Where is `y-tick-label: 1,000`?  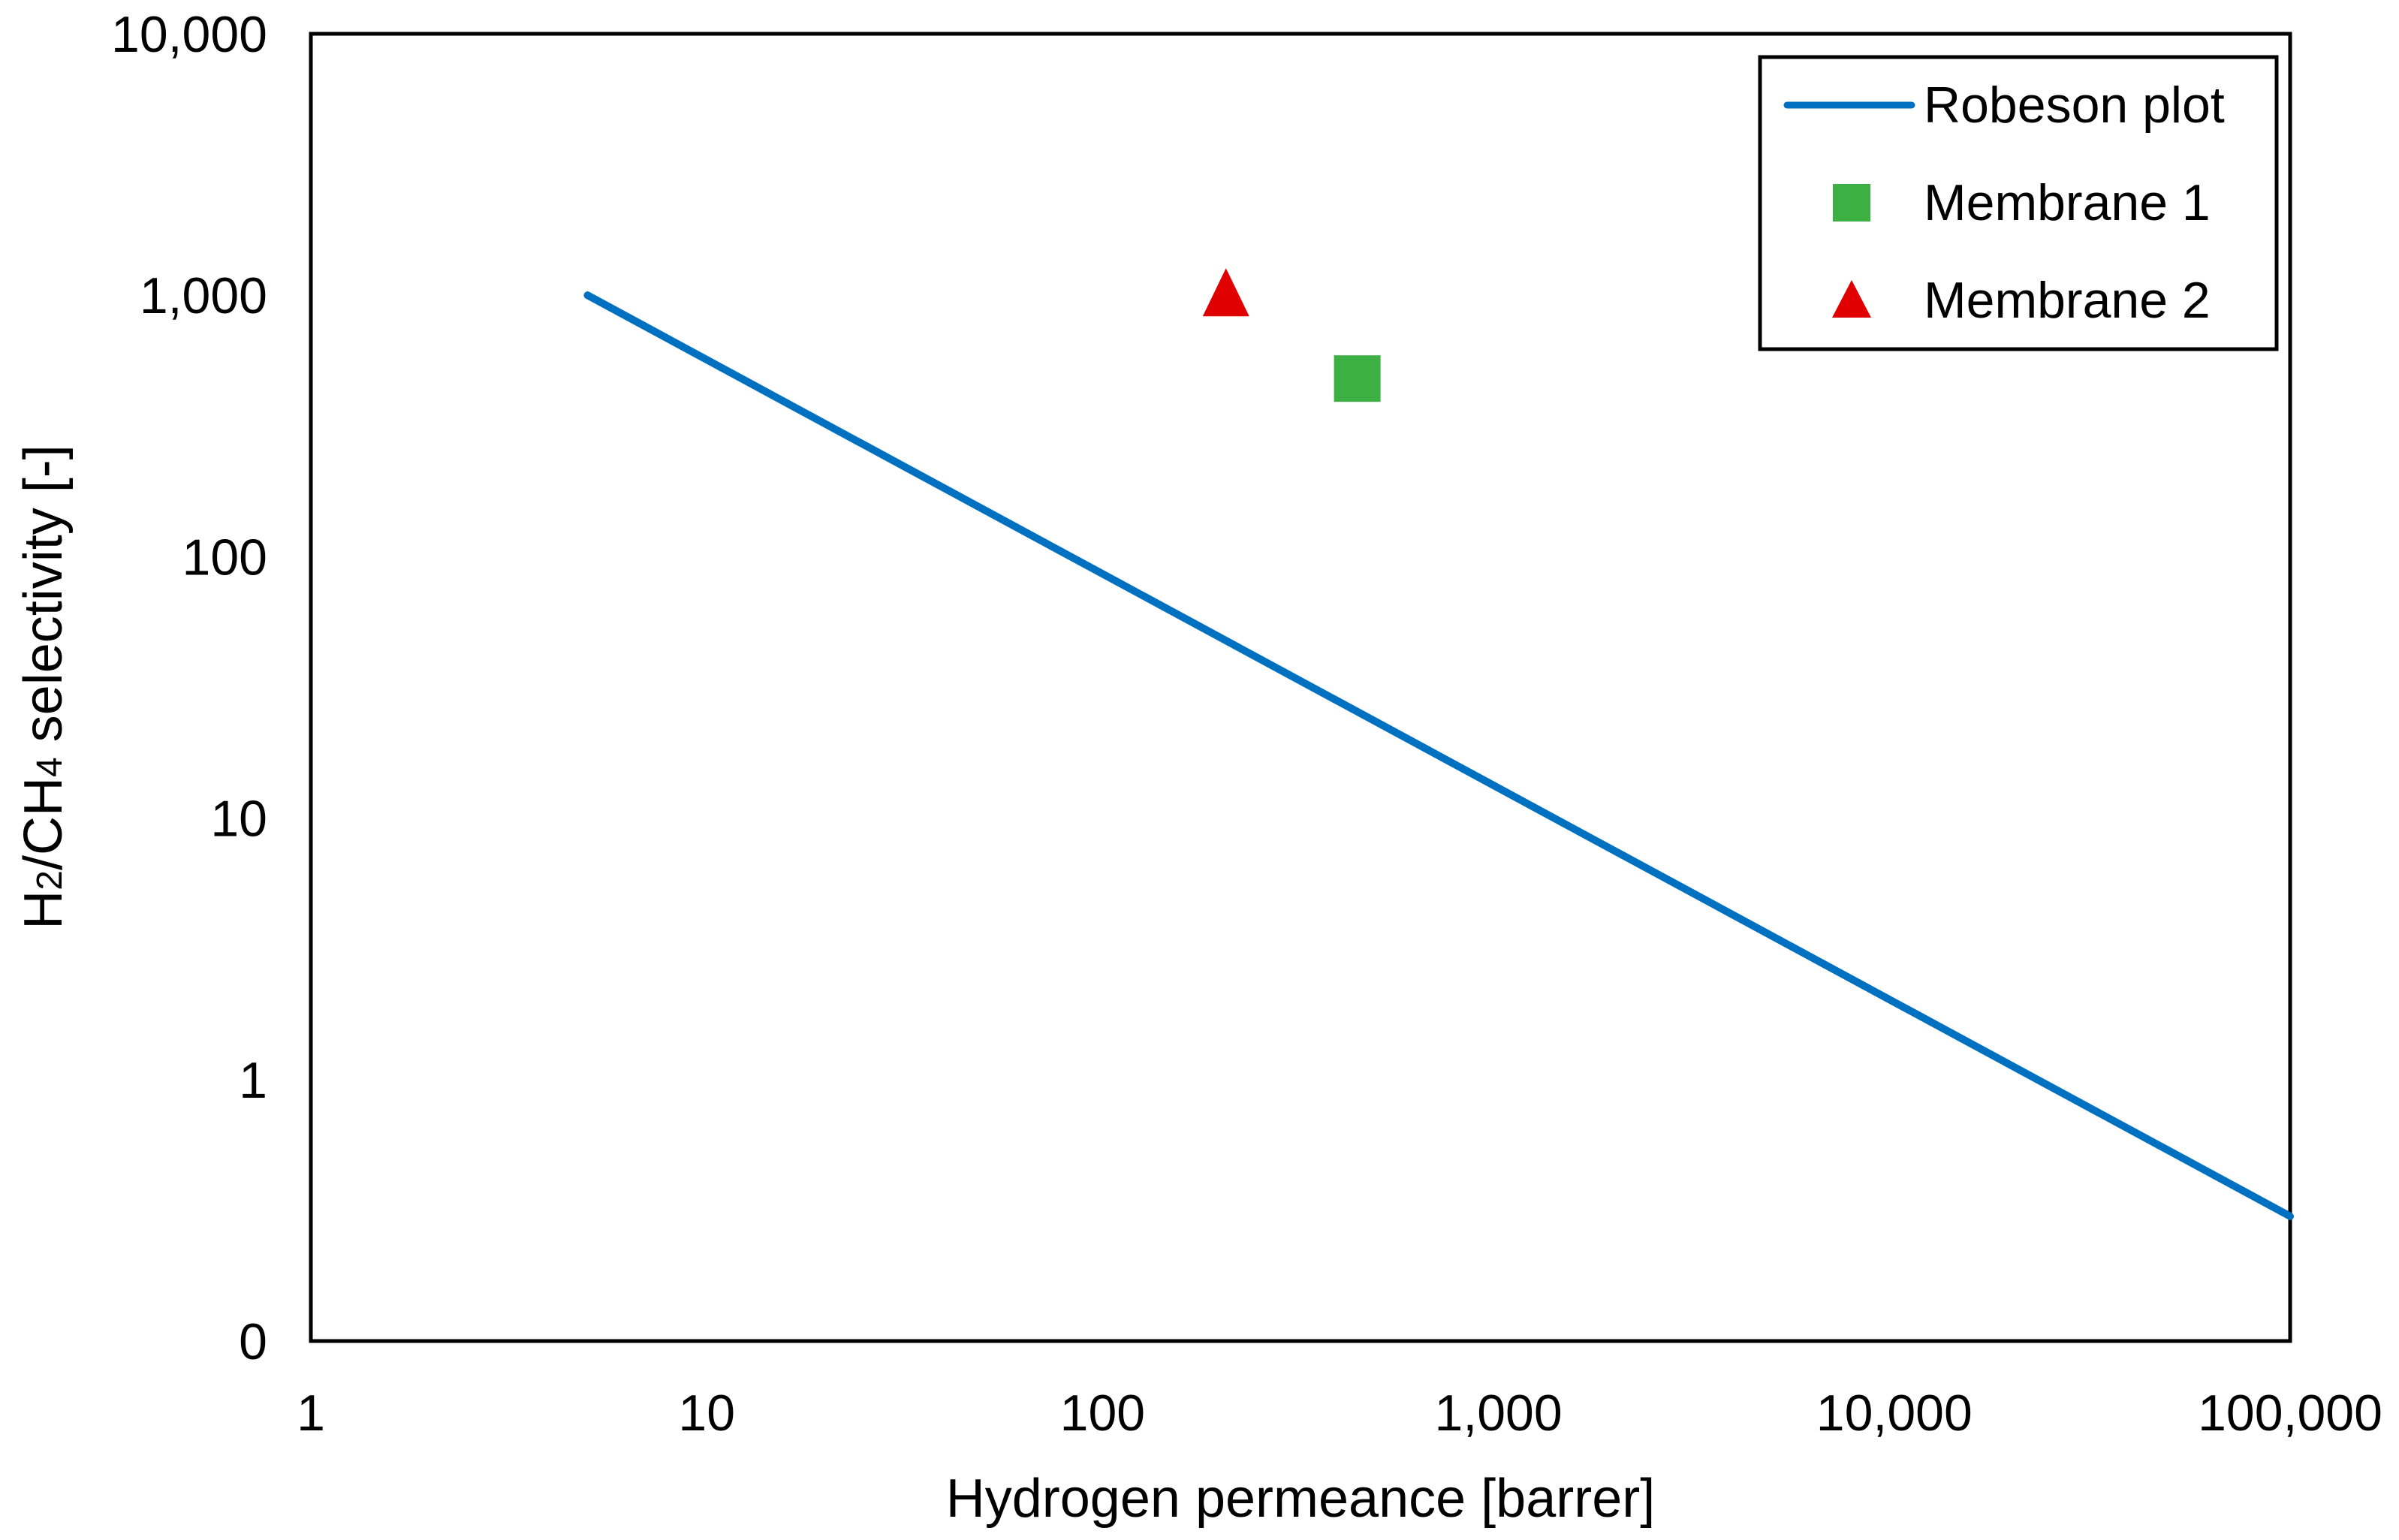 y-tick-label: 1,000 is located at coordinates (204, 295).